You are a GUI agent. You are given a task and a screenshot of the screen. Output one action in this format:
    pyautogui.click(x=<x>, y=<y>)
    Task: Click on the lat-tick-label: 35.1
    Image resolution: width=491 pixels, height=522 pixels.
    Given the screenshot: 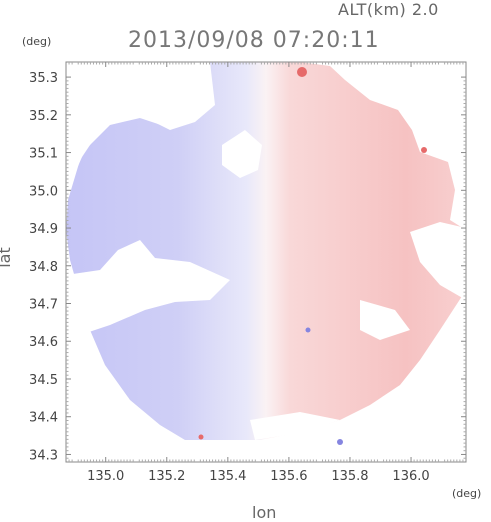 What is the action you would take?
    pyautogui.click(x=43, y=154)
    